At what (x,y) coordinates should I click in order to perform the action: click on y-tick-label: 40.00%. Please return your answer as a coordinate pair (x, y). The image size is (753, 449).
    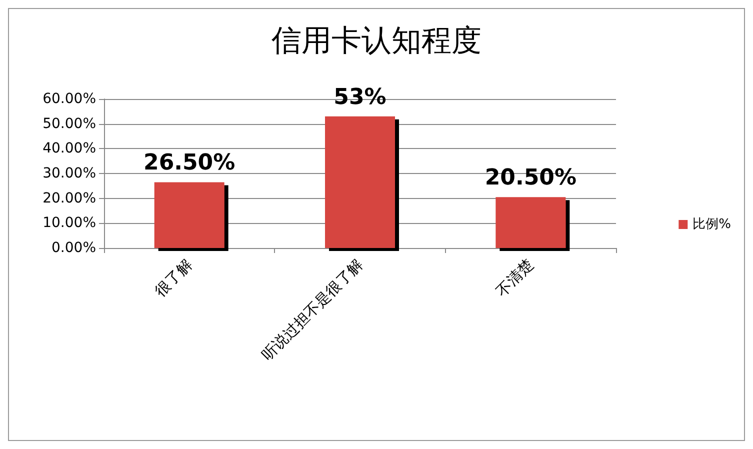
    Looking at the image, I should click on (69, 148).